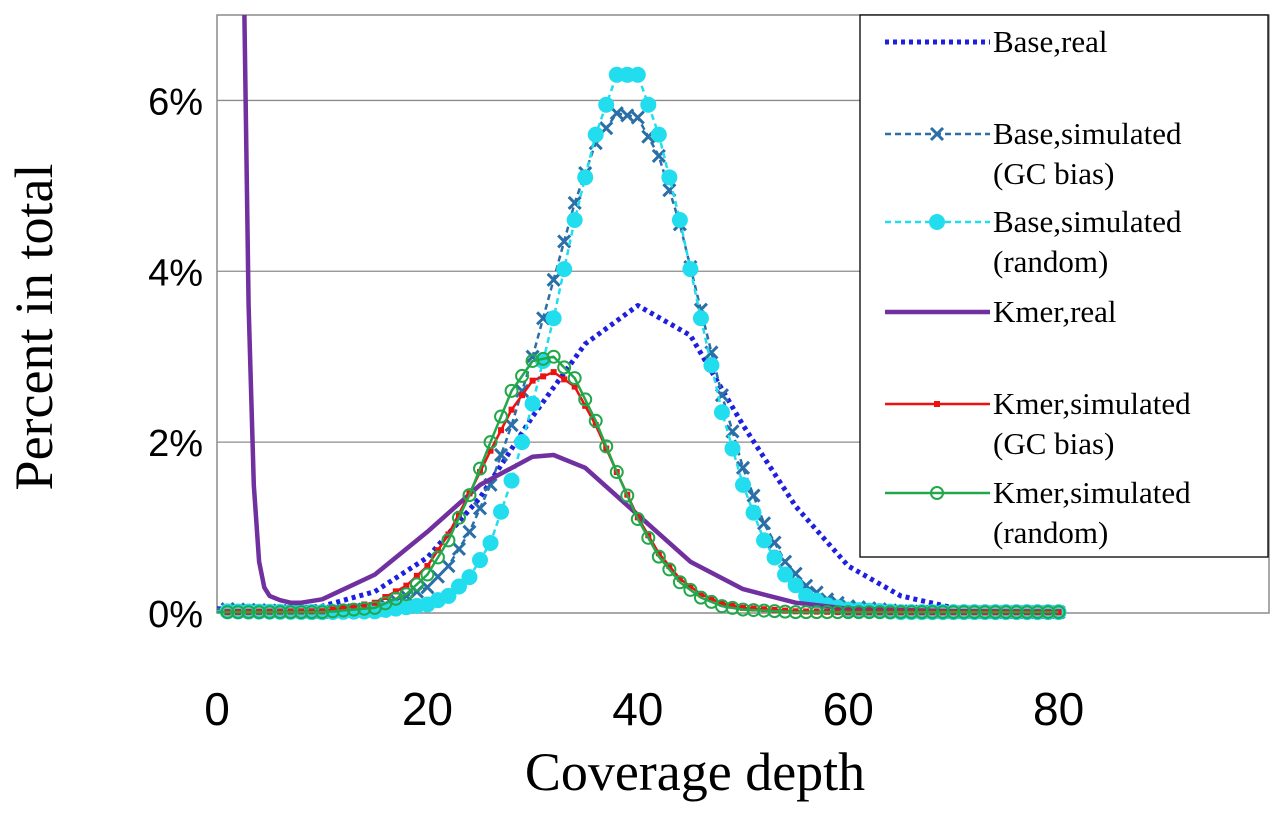  What do you see at coordinates (1053, 443) in the screenshot?
I see `legend-label: (GC bias)` at bounding box center [1053, 443].